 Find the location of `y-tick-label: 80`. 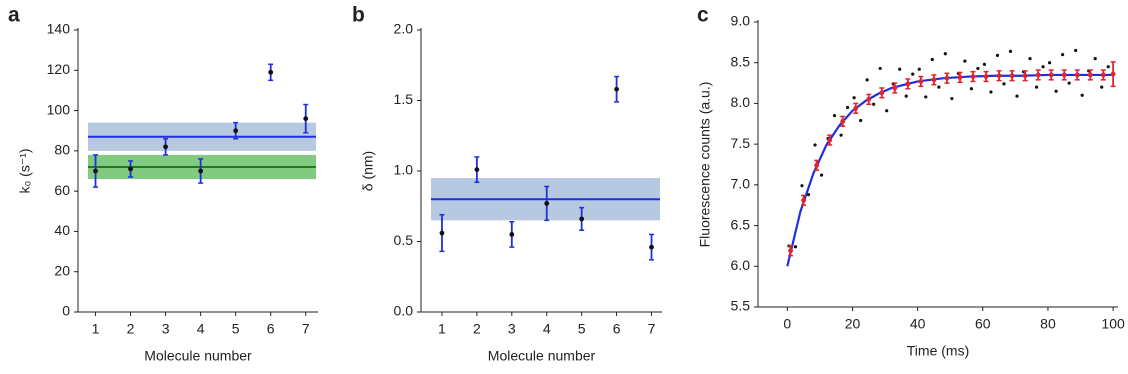

y-tick-label: 80 is located at coordinates (62, 150).